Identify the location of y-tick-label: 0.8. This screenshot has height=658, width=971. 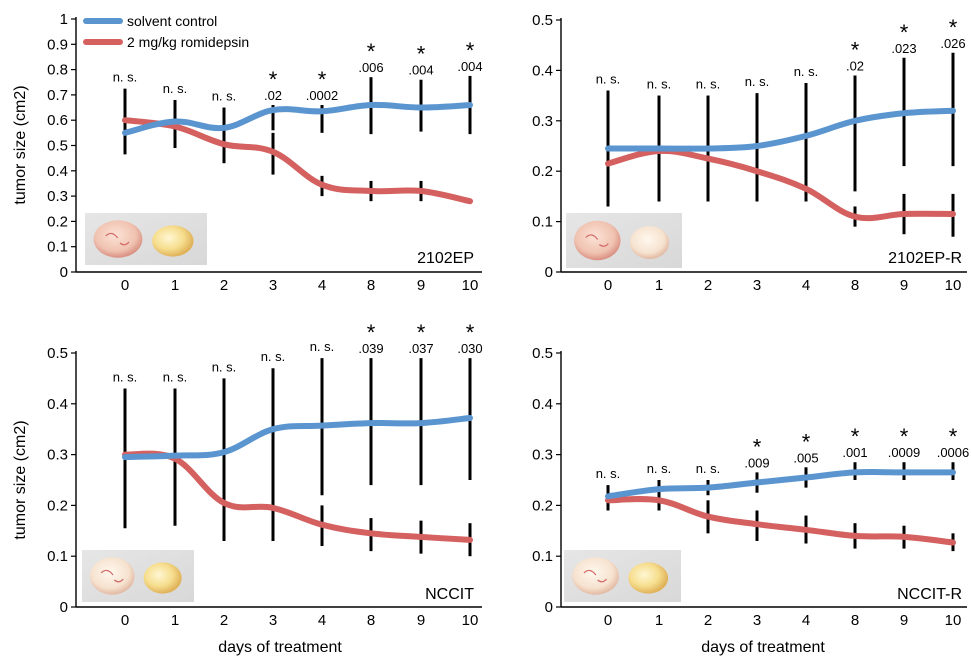
(57, 70).